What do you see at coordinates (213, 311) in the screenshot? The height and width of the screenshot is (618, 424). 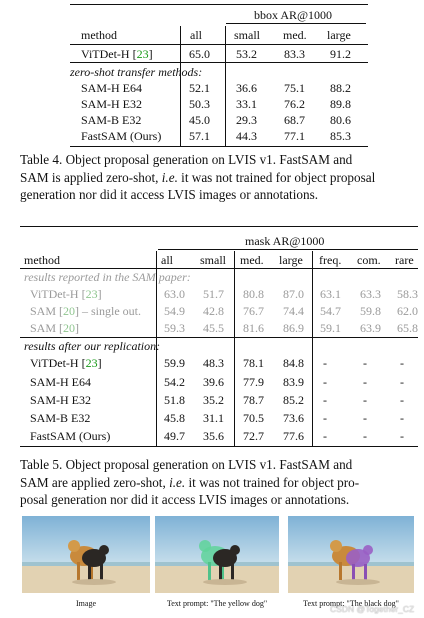 I see `table5-s1-value: 42.8` at bounding box center [213, 311].